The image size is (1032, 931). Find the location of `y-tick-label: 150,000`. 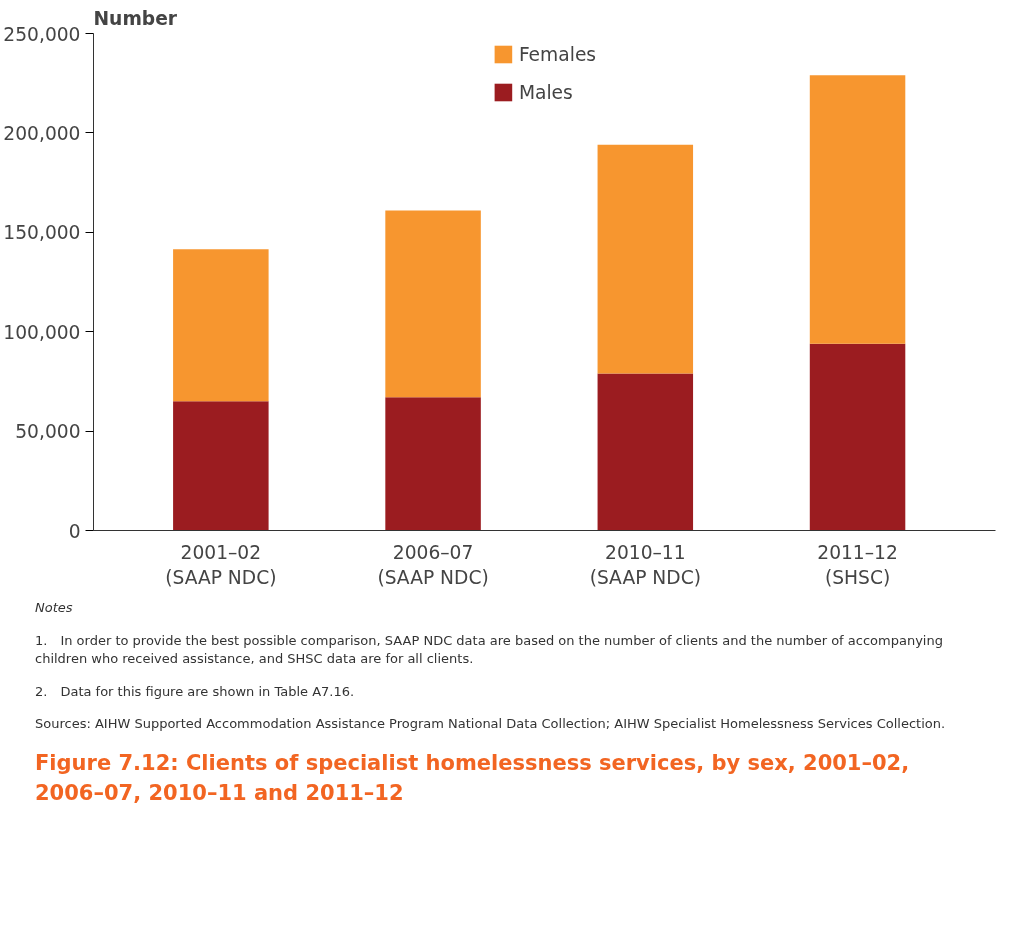

y-tick-label: 150,000 is located at coordinates (42, 233).